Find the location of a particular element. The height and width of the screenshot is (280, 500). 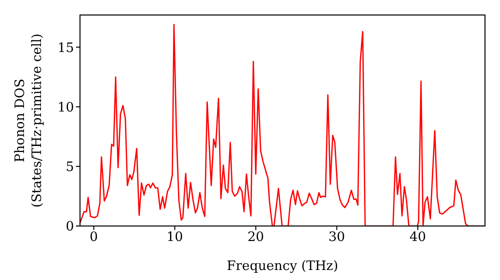

x-tick-label: 30 is located at coordinates (337, 238).